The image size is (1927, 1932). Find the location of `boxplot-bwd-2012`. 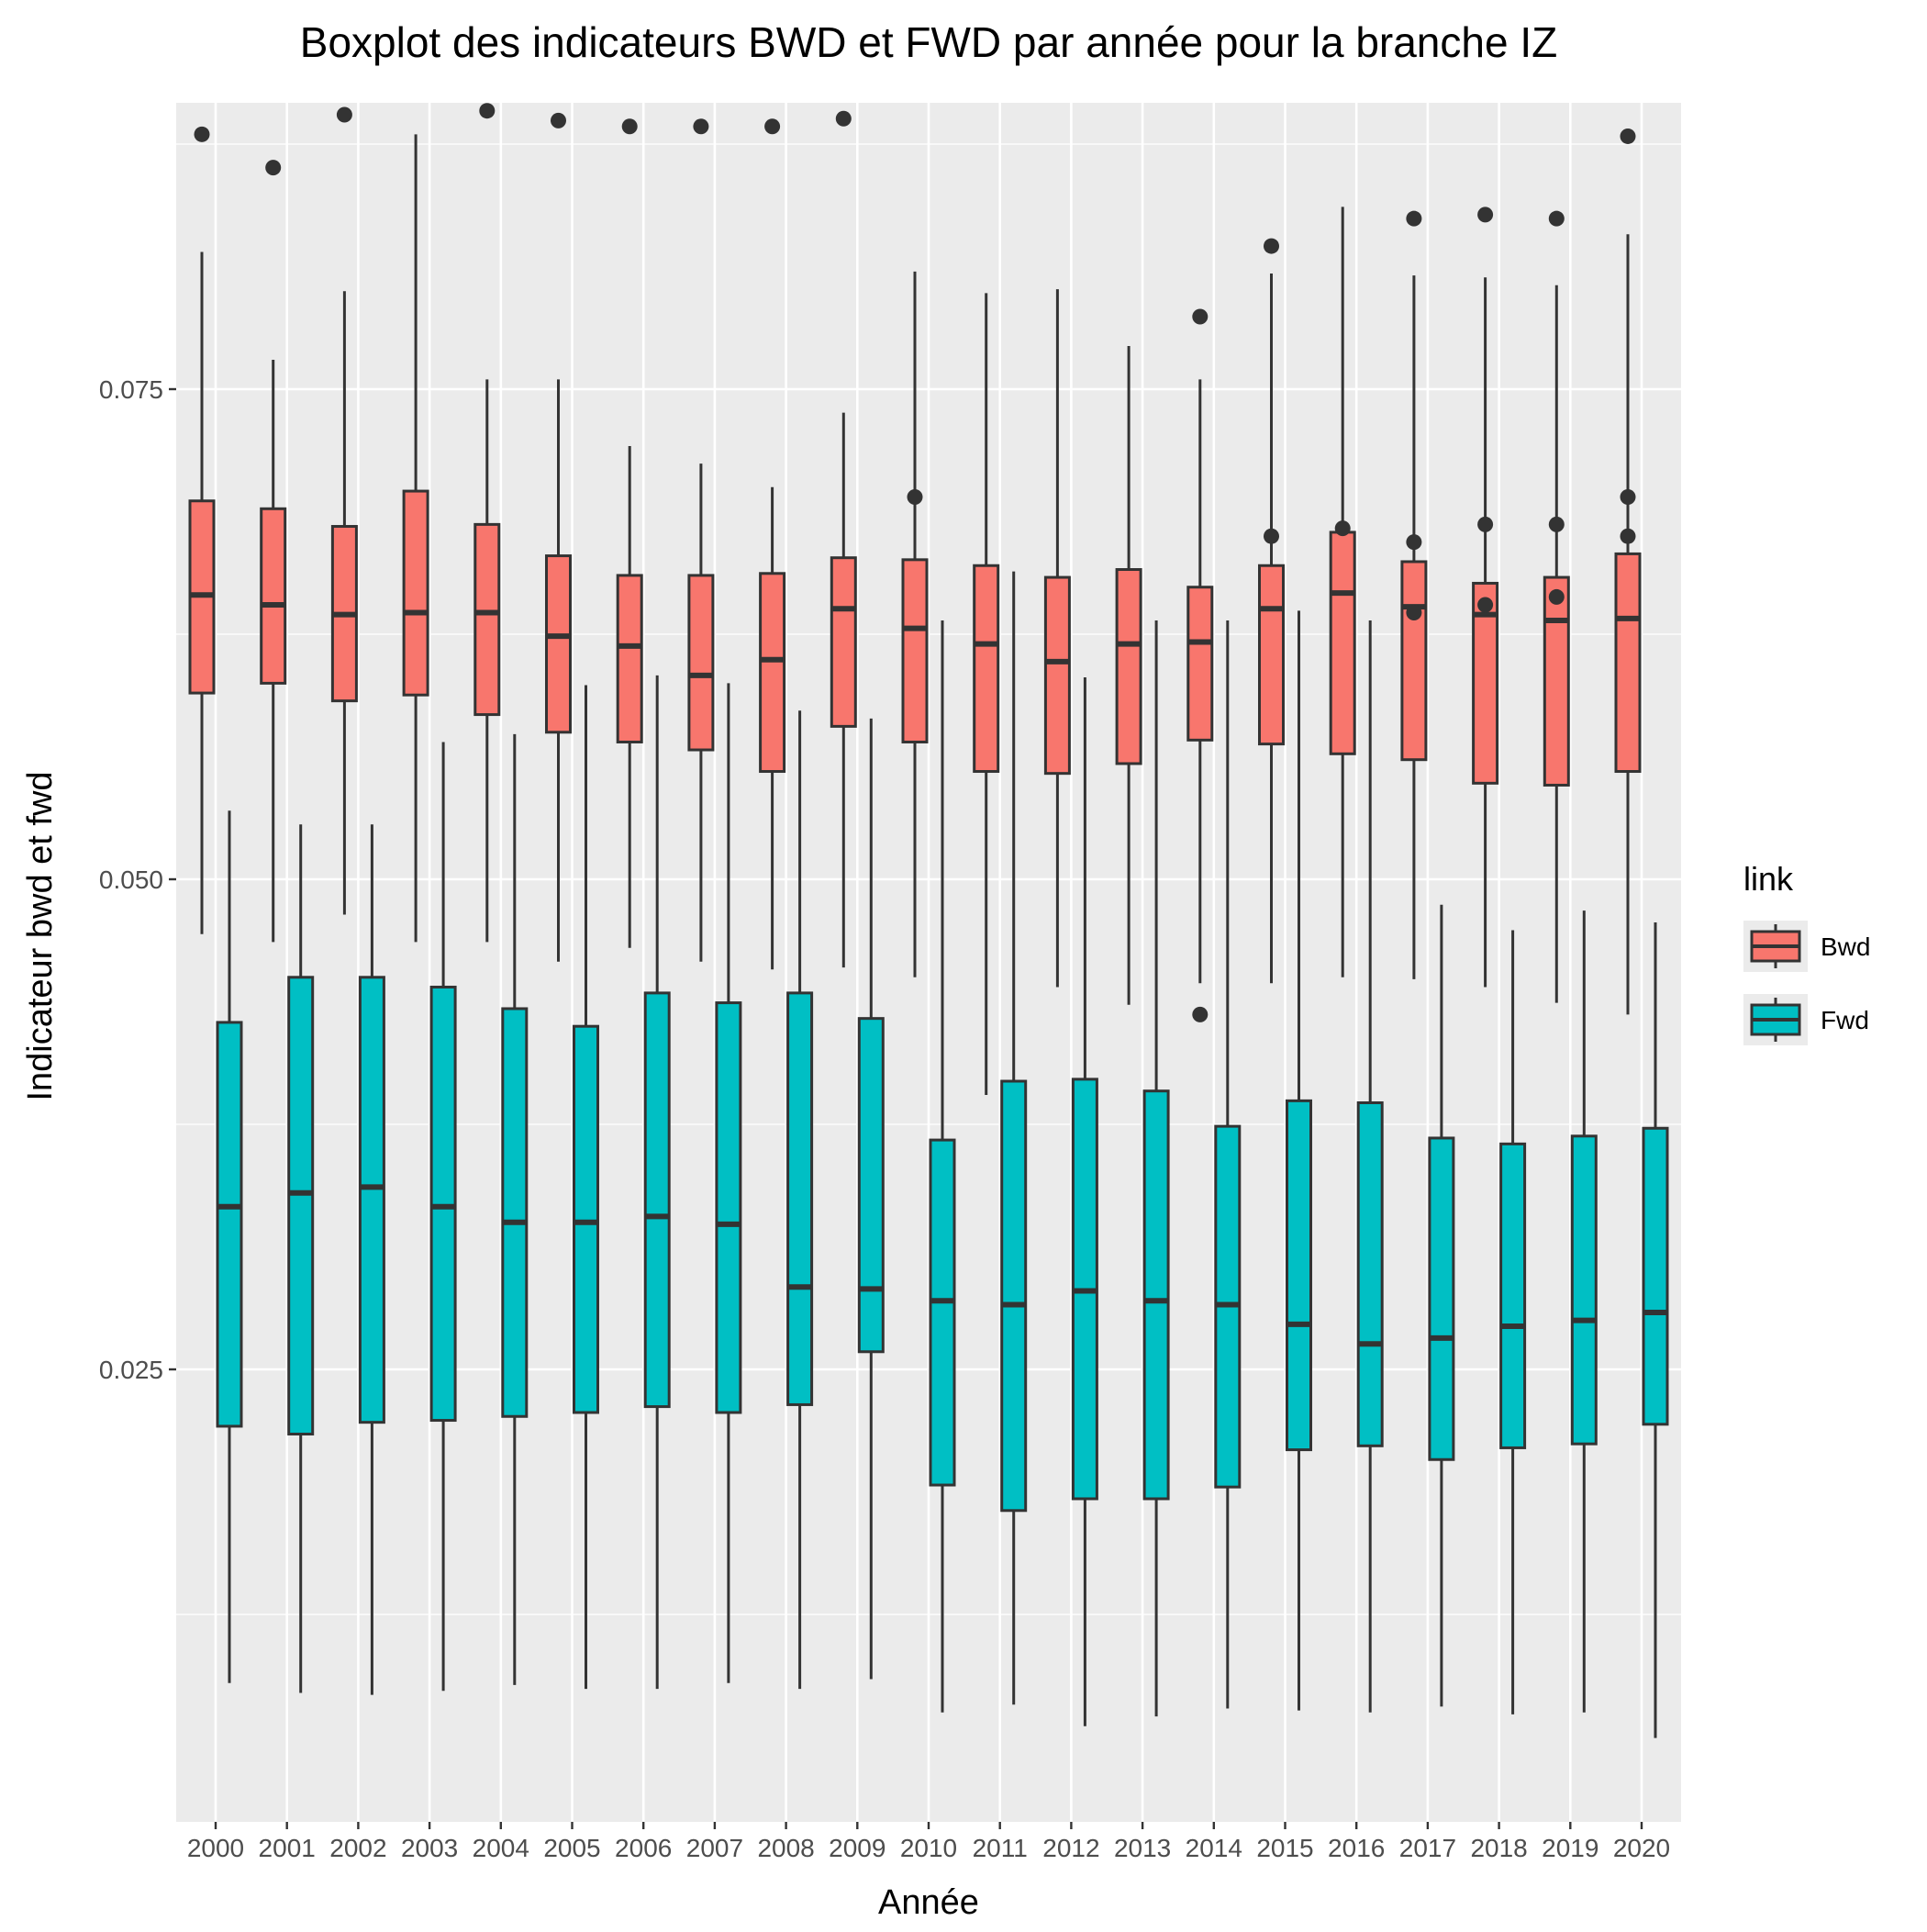

boxplot-bwd-2012 is located at coordinates (1057, 638).